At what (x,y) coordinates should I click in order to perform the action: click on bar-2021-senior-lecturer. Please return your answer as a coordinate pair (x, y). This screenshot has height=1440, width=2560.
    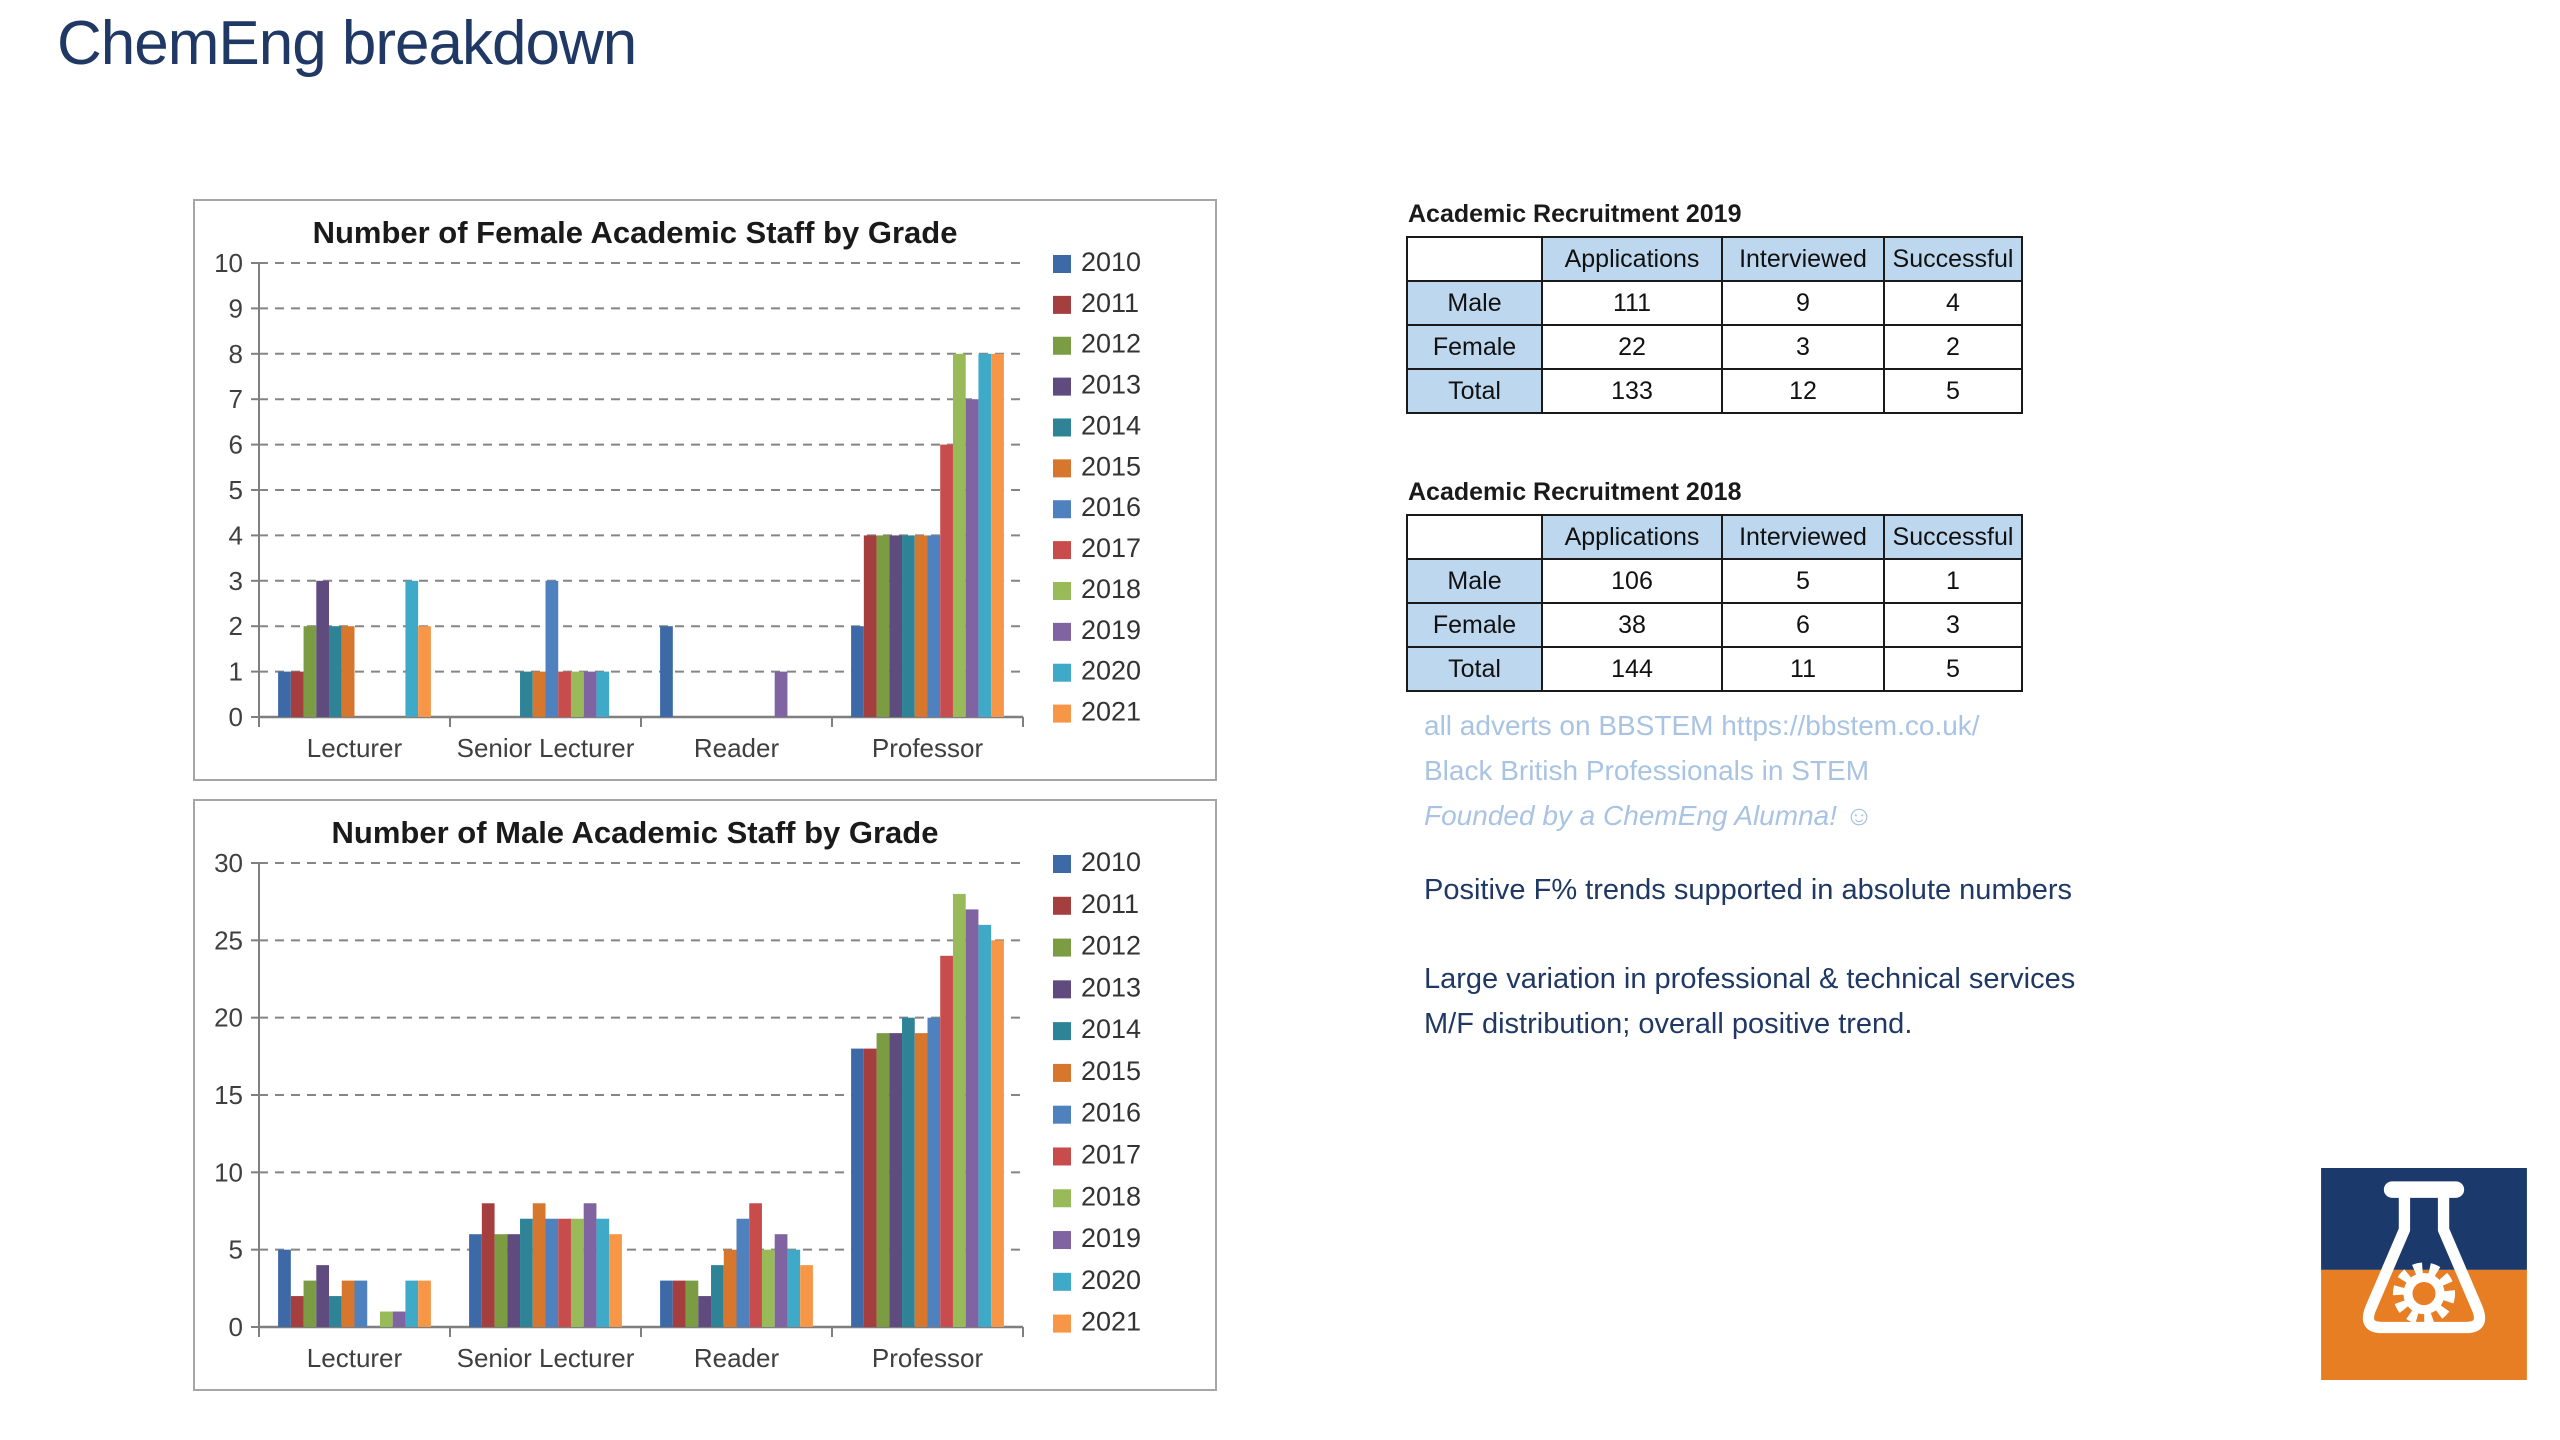
    Looking at the image, I should click on (615, 1280).